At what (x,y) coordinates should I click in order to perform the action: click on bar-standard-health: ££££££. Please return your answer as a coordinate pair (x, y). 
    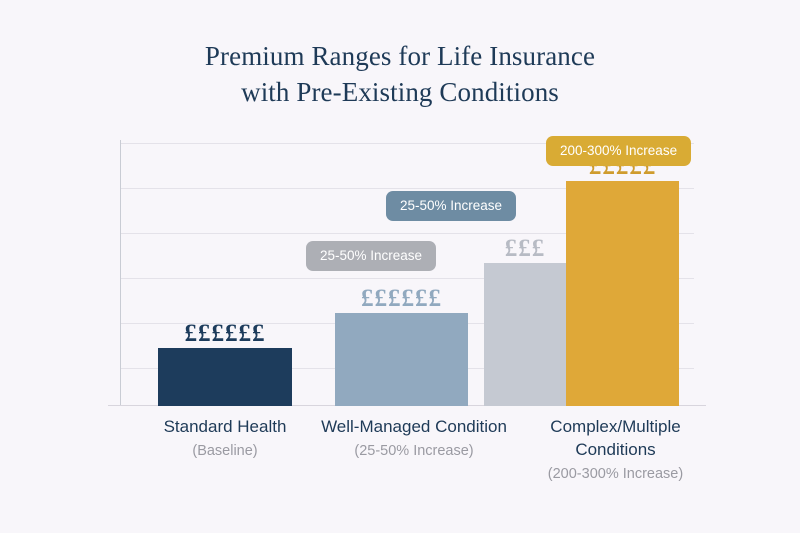
    Looking at the image, I should click on (225, 363).